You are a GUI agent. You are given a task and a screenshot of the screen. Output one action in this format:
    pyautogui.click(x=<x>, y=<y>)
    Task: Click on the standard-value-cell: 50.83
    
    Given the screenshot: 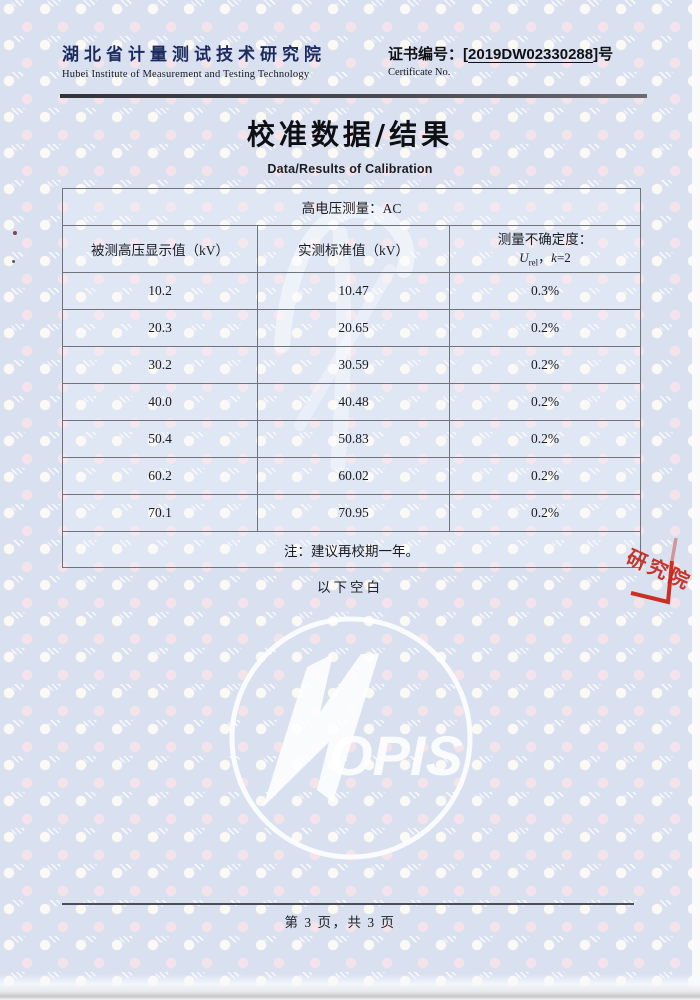 What is the action you would take?
    pyautogui.click(x=353, y=439)
    